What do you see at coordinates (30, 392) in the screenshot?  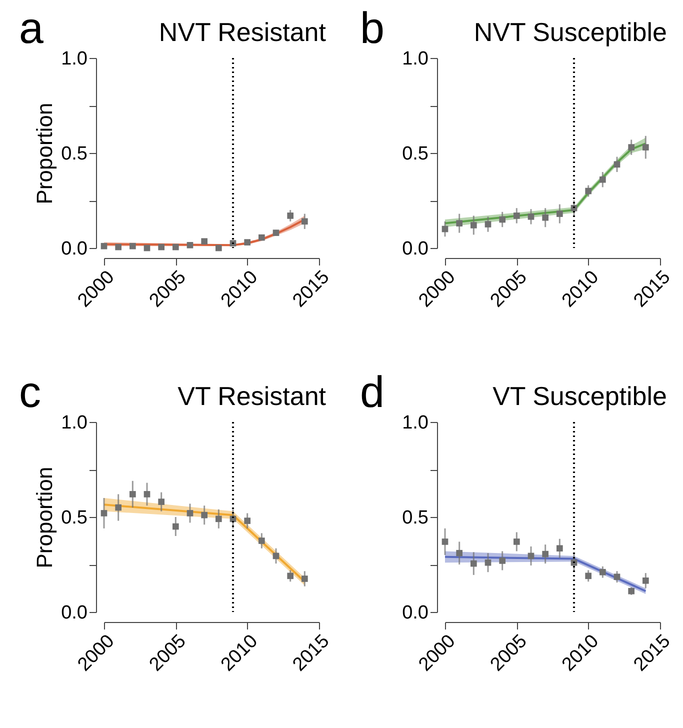 I see `text: c` at bounding box center [30, 392].